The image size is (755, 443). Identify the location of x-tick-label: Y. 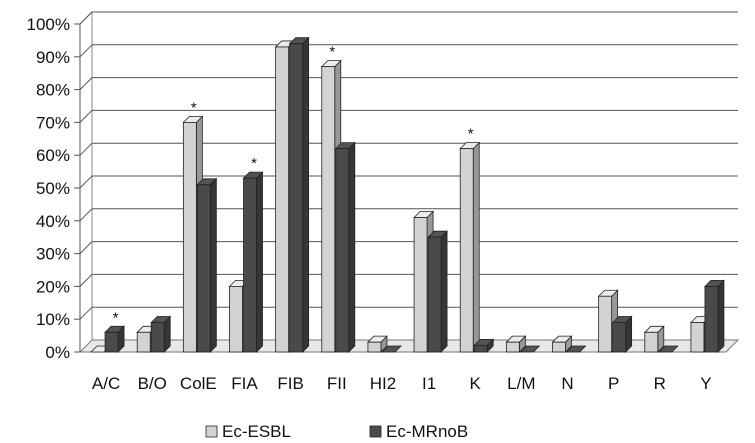
(705, 383).